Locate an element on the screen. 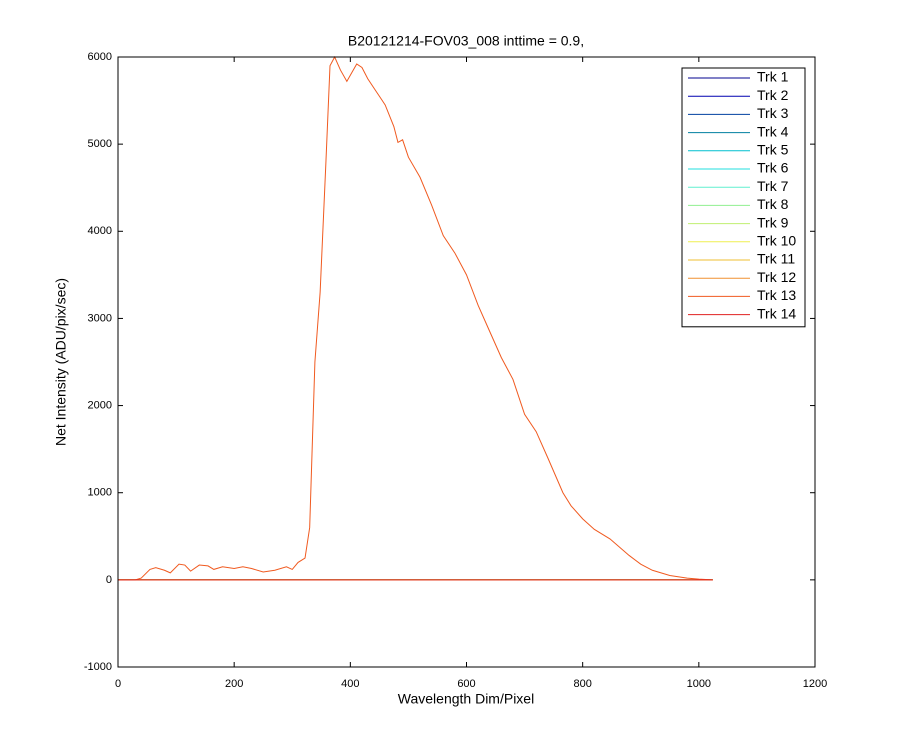 This screenshot has width=900, height=750. x-tick-label: 600 is located at coordinates (466, 684).